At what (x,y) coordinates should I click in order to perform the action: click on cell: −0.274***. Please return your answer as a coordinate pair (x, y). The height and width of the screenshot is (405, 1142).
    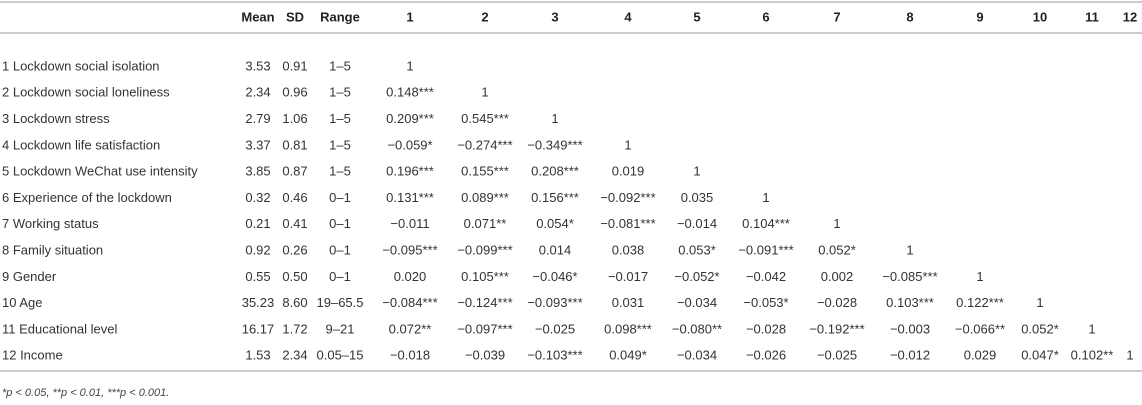
    Looking at the image, I should click on (484, 144).